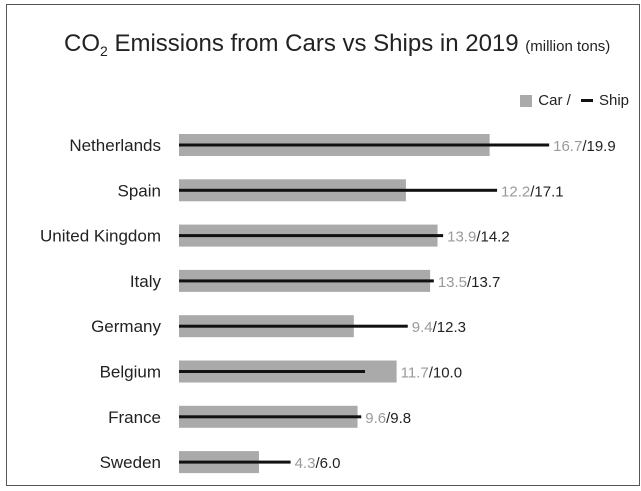 This screenshot has width=641, height=491. What do you see at coordinates (483, 282) in the screenshot?
I see `ship-value-label: /13.7` at bounding box center [483, 282].